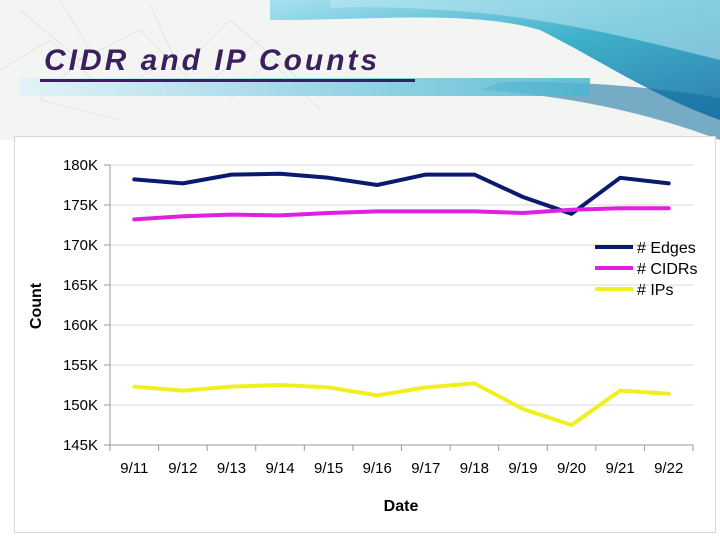  I want to click on x-tick-label: 9/18, so click(474, 468).